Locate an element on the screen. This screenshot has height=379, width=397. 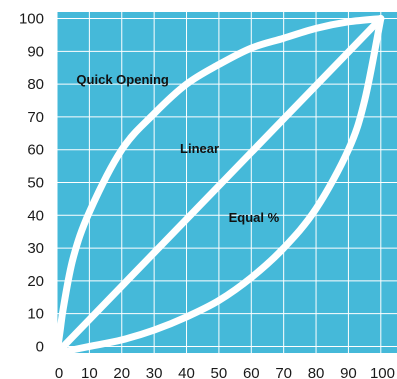
x-tick-label-0: 0 is located at coordinates (59, 372).